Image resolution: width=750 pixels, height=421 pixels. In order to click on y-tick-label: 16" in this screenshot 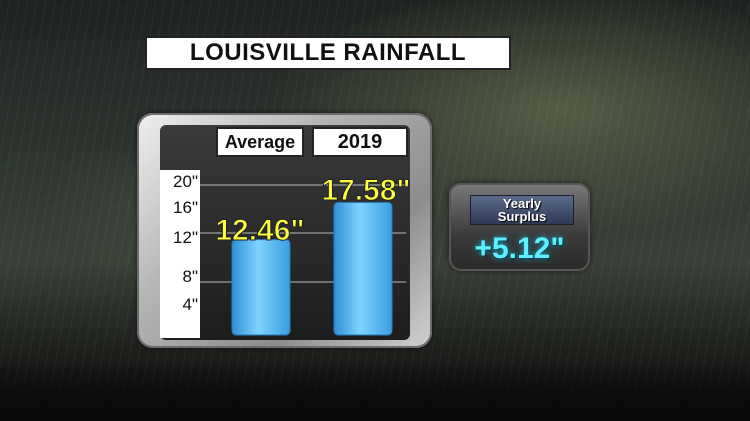, I will do `click(185, 207)`.